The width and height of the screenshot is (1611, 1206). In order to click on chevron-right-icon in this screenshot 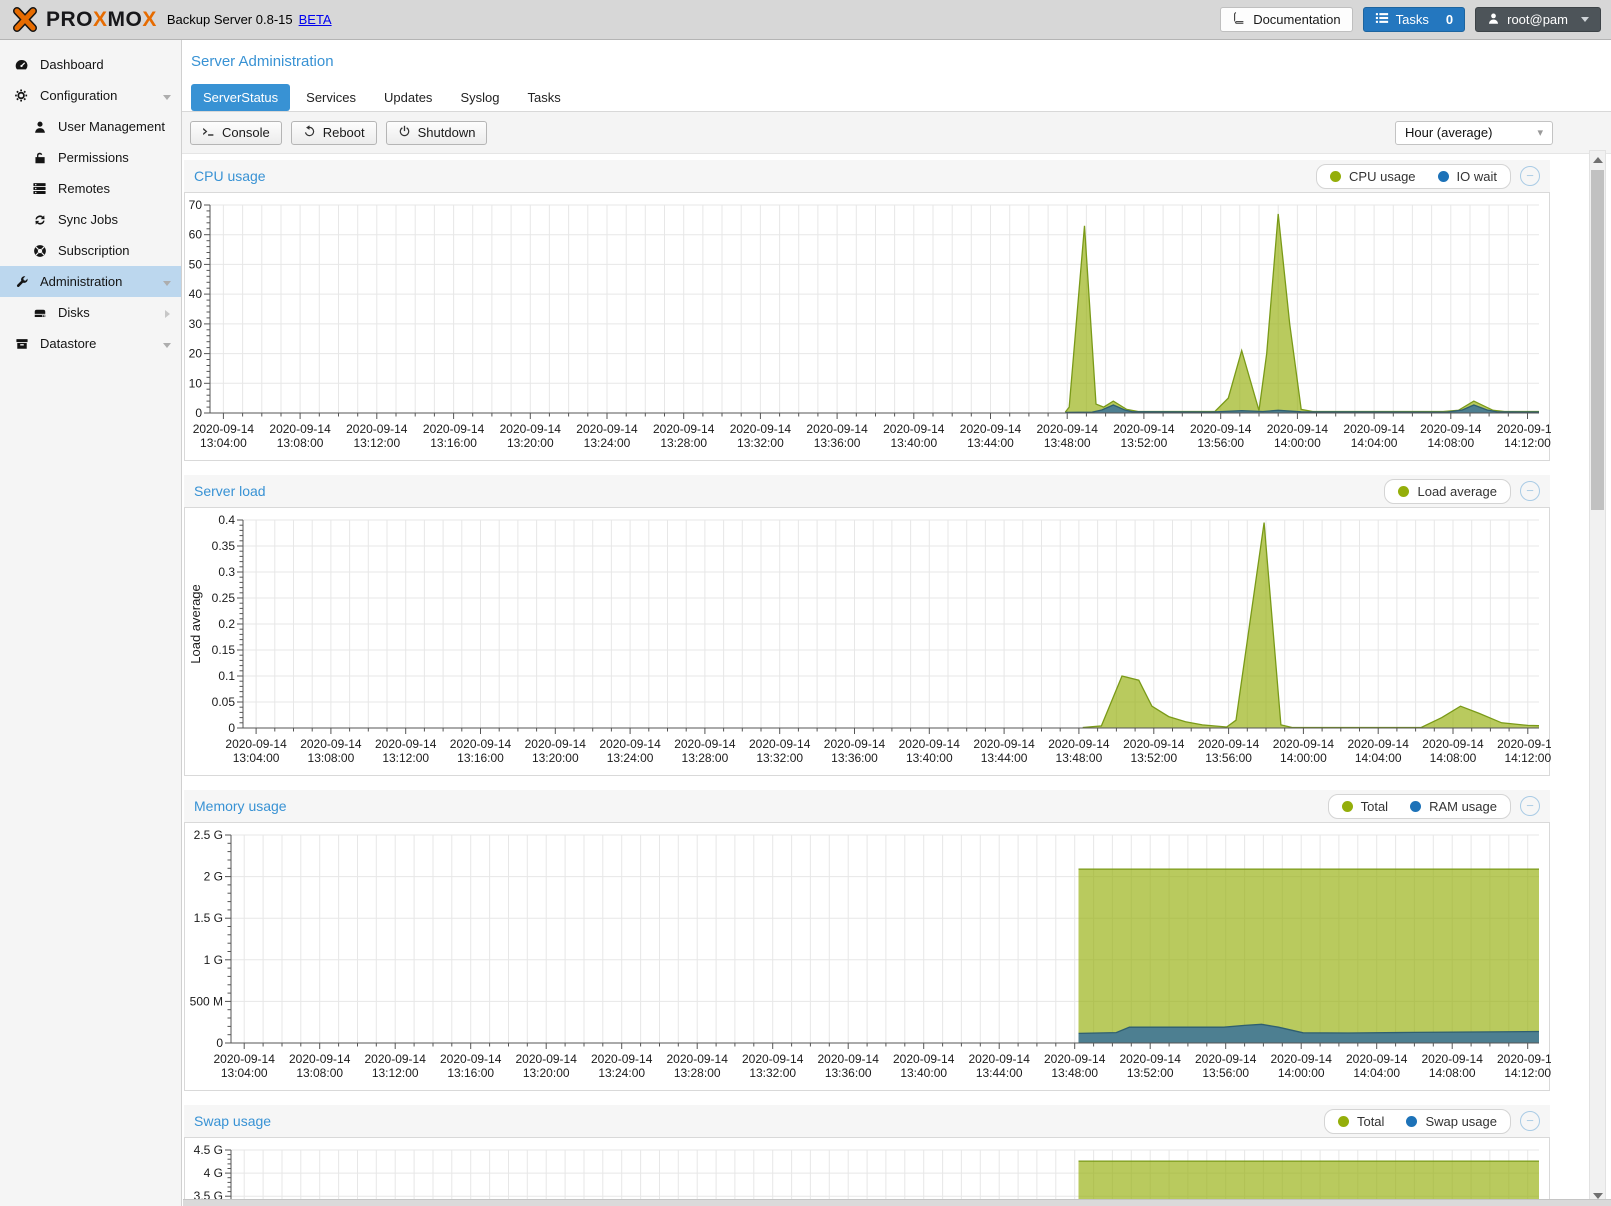, I will do `click(167, 314)`.